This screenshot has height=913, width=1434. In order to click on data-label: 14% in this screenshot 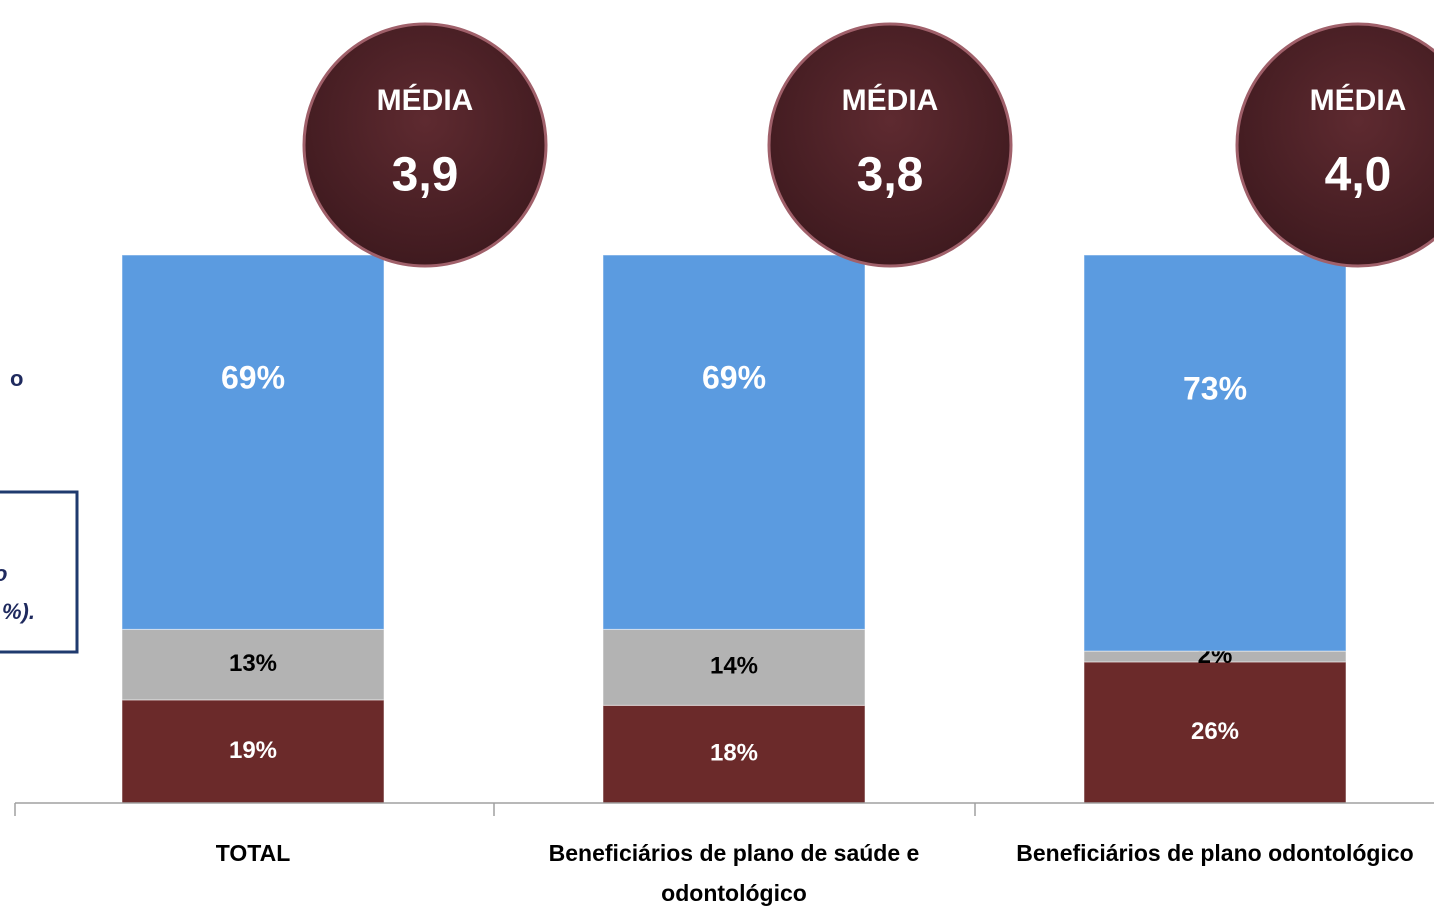, I will do `click(734, 666)`.